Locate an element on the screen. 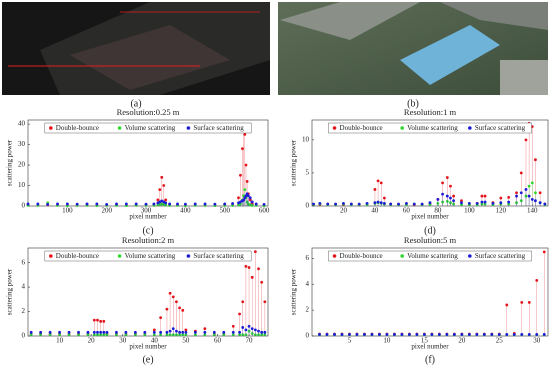 This screenshot has height=366, width=550. y-tick-label: 2 is located at coordinates (308, 310).